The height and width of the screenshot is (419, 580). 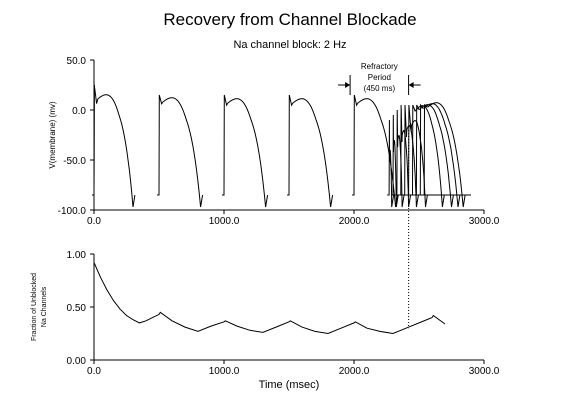 I want to click on frac-y-tick-label: 0.00, so click(x=77, y=361).